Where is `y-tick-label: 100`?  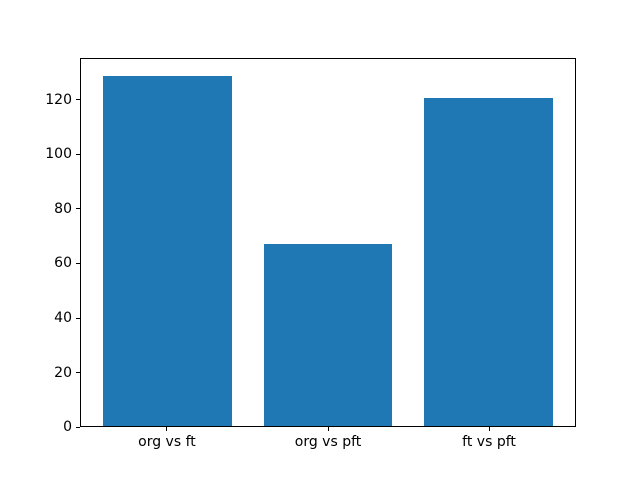
y-tick-label: 100 is located at coordinates (58, 154).